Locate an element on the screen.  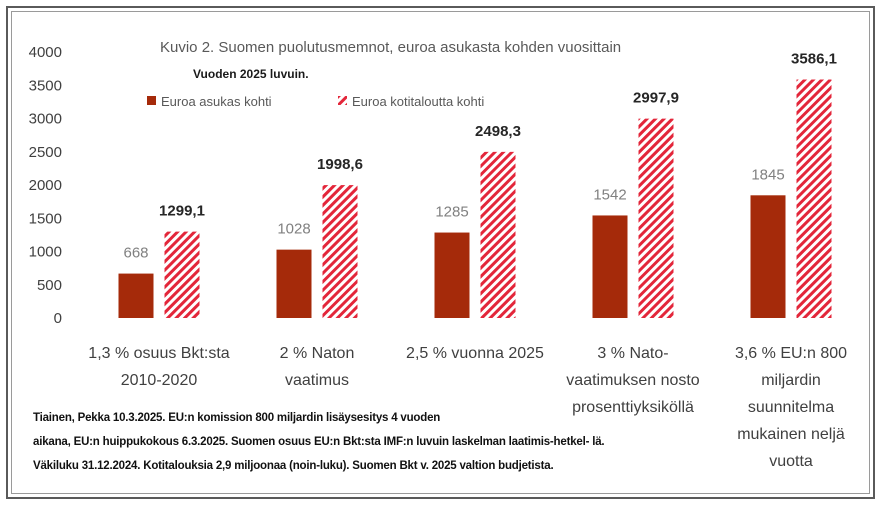
x-tick-label: 2 % Naton is located at coordinates (317, 353).